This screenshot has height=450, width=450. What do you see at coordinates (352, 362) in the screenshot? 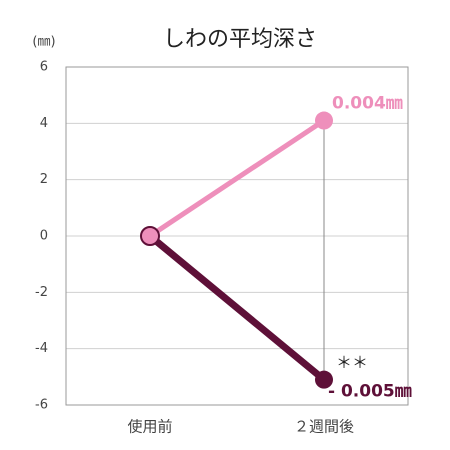
I see `annotation: ＊＊` at bounding box center [352, 362].